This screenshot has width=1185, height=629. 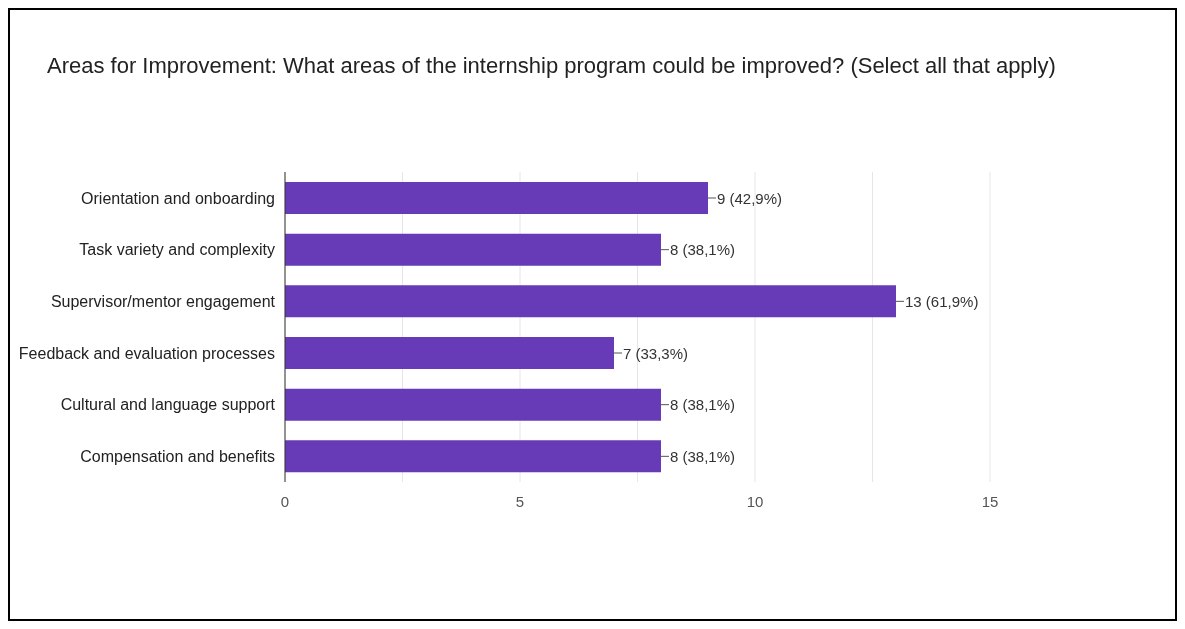 I want to click on x-tick-label: 5, so click(x=520, y=501).